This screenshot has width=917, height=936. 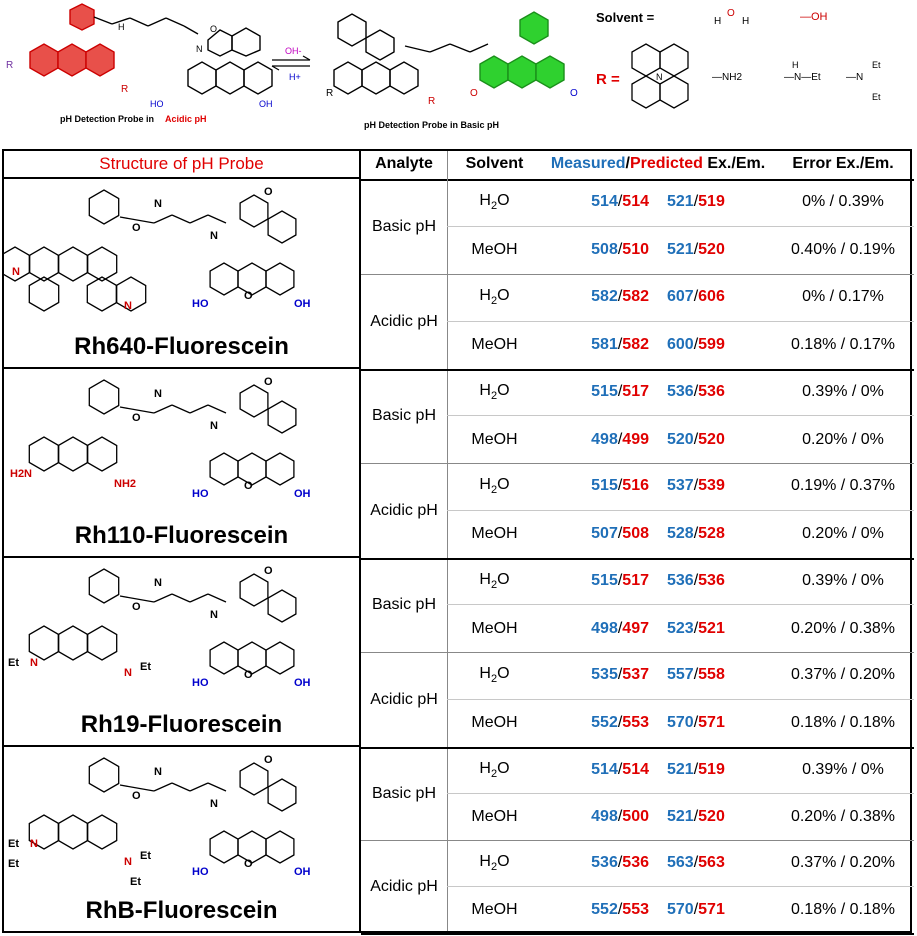 What do you see at coordinates (159, 627) in the screenshot?
I see `probe-structure-drawing: N O N O O HO OH Et N N Et` at bounding box center [159, 627].